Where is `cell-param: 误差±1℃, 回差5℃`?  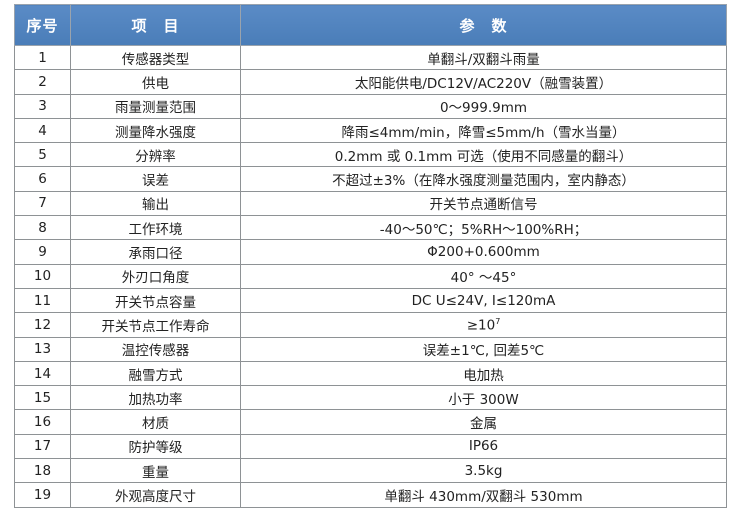
cell-param: 误差±1℃, 回差5℃ is located at coordinates (483, 349).